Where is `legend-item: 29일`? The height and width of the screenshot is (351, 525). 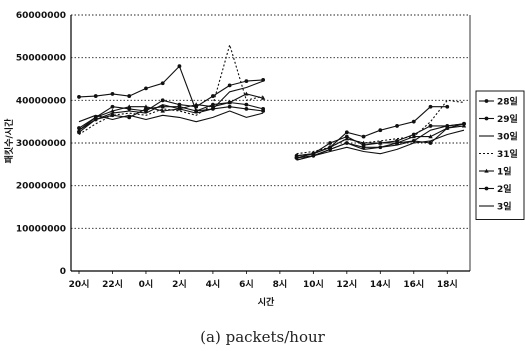
legend-item: 29일 is located at coordinates (498, 119).